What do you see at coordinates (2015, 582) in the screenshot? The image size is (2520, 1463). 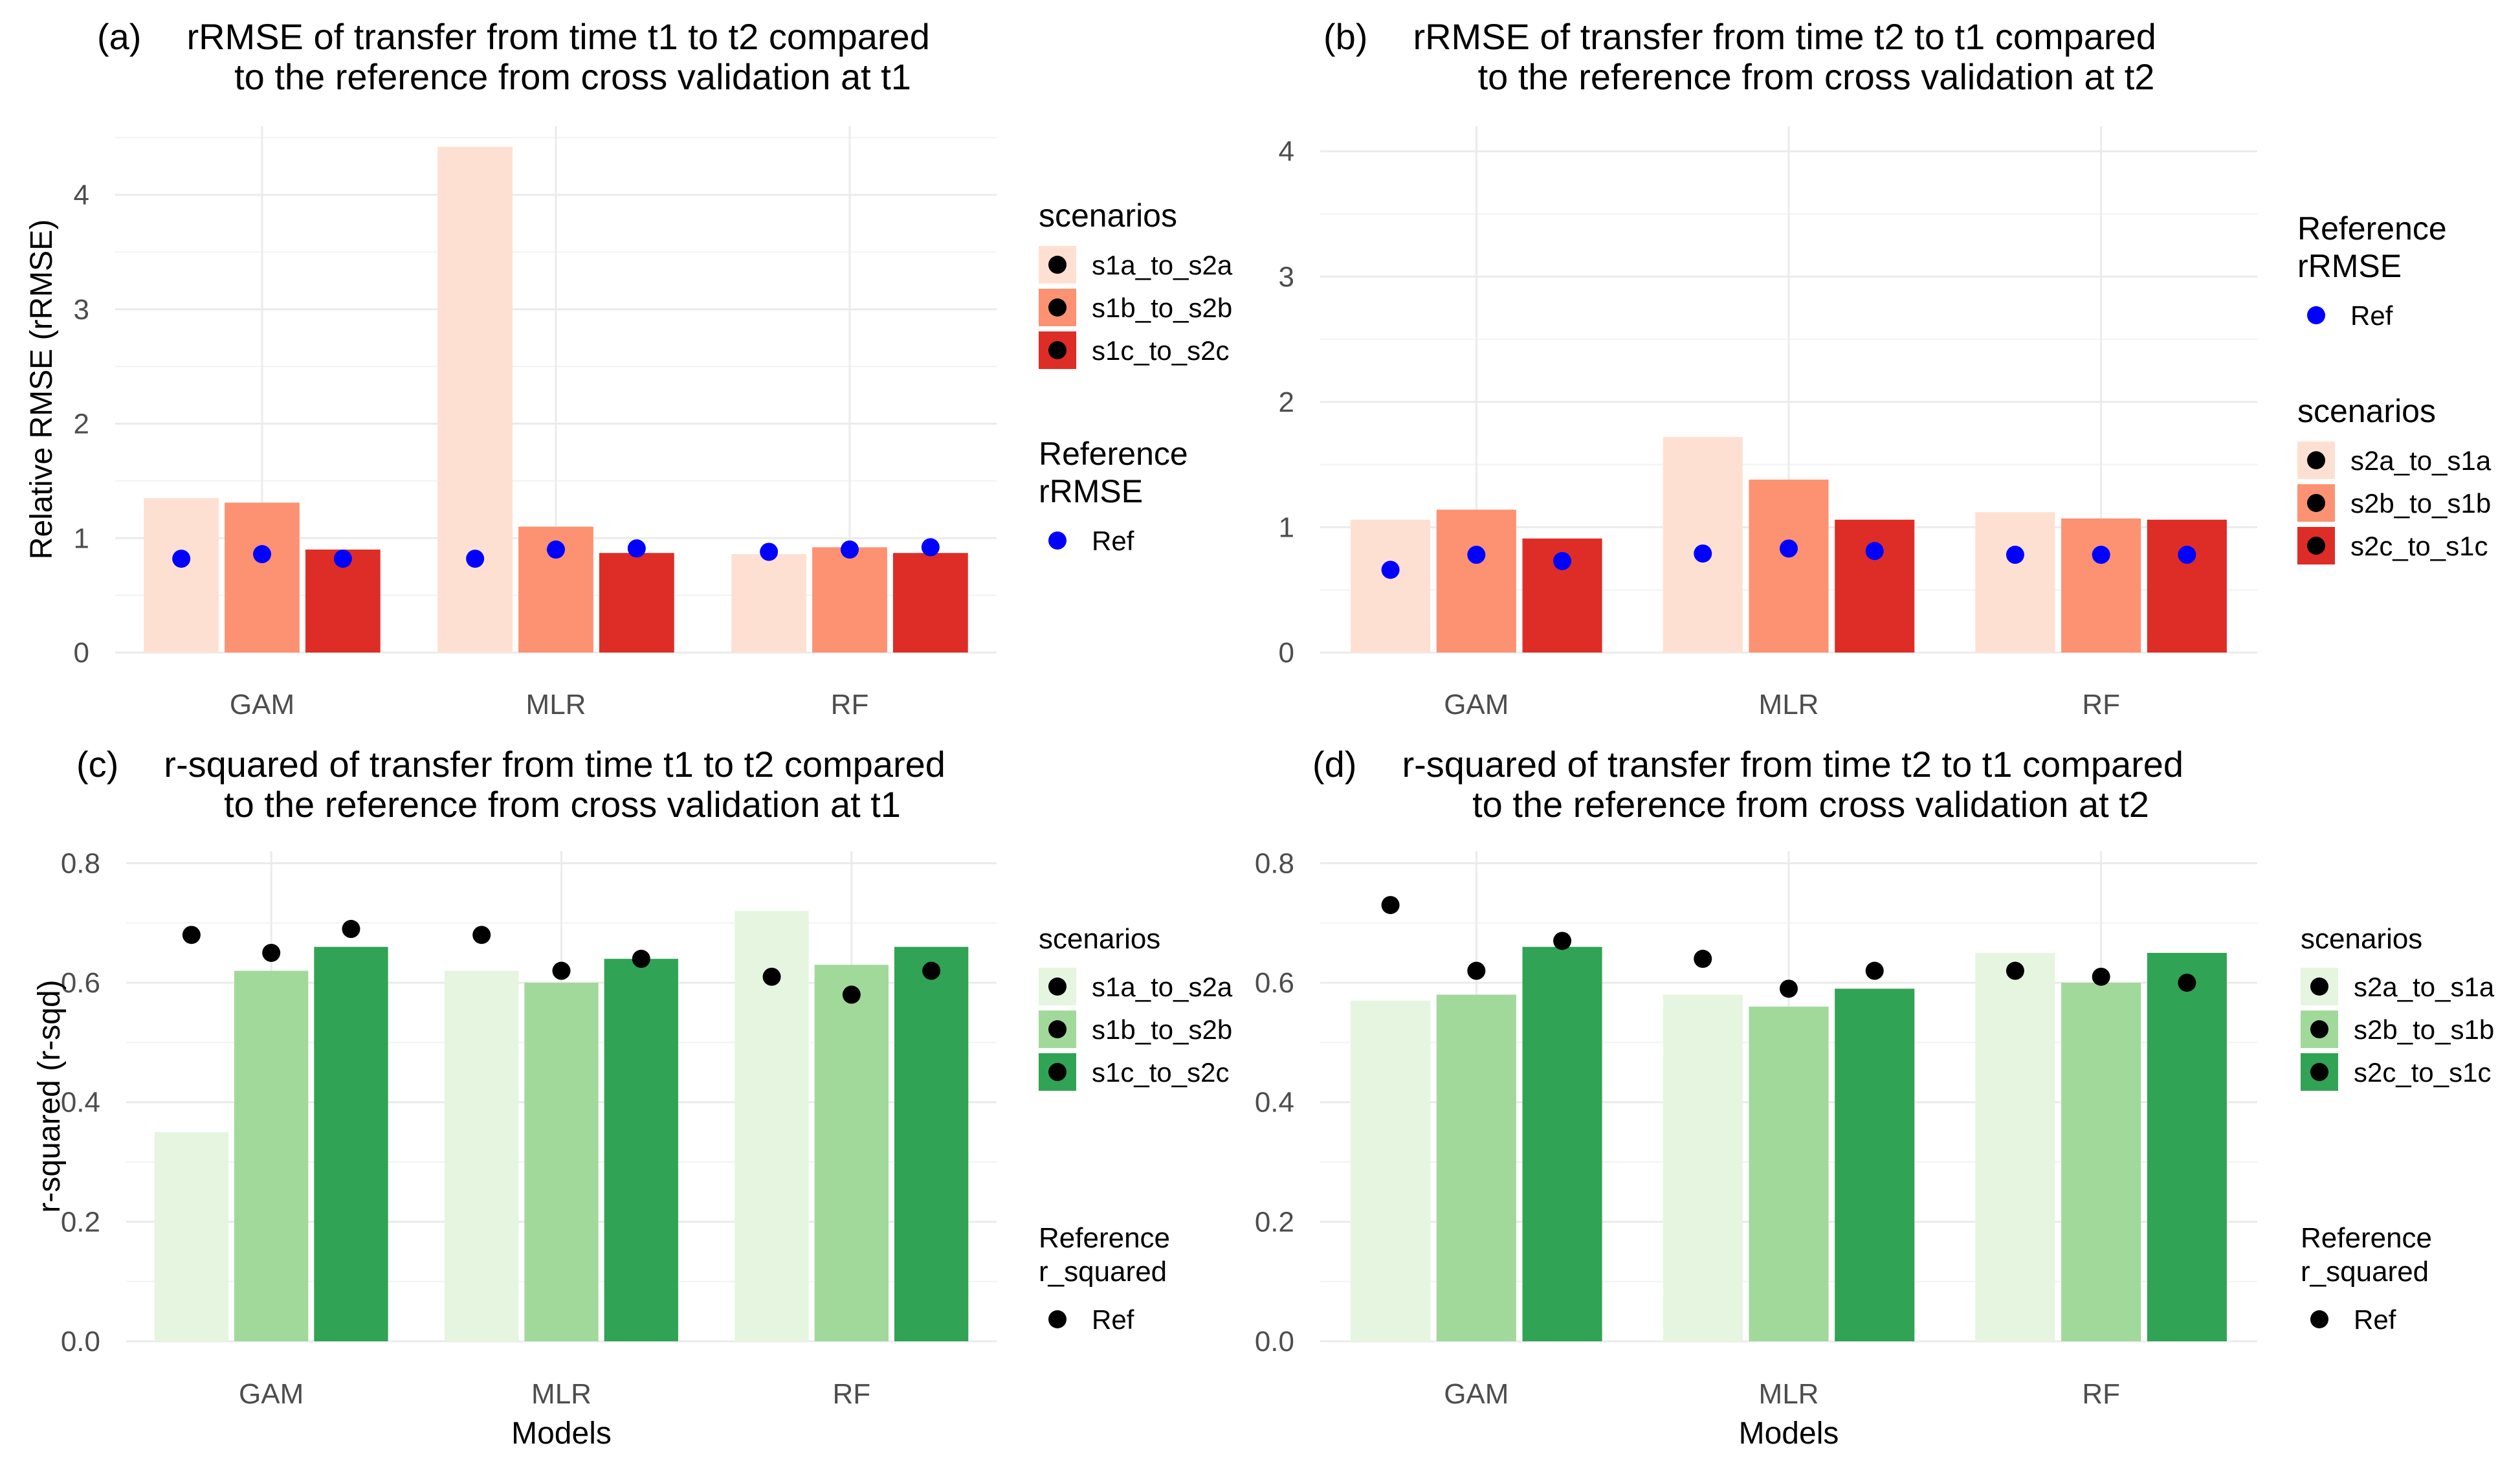 I see `bar-s2a_to_s1a-RF` at bounding box center [2015, 582].